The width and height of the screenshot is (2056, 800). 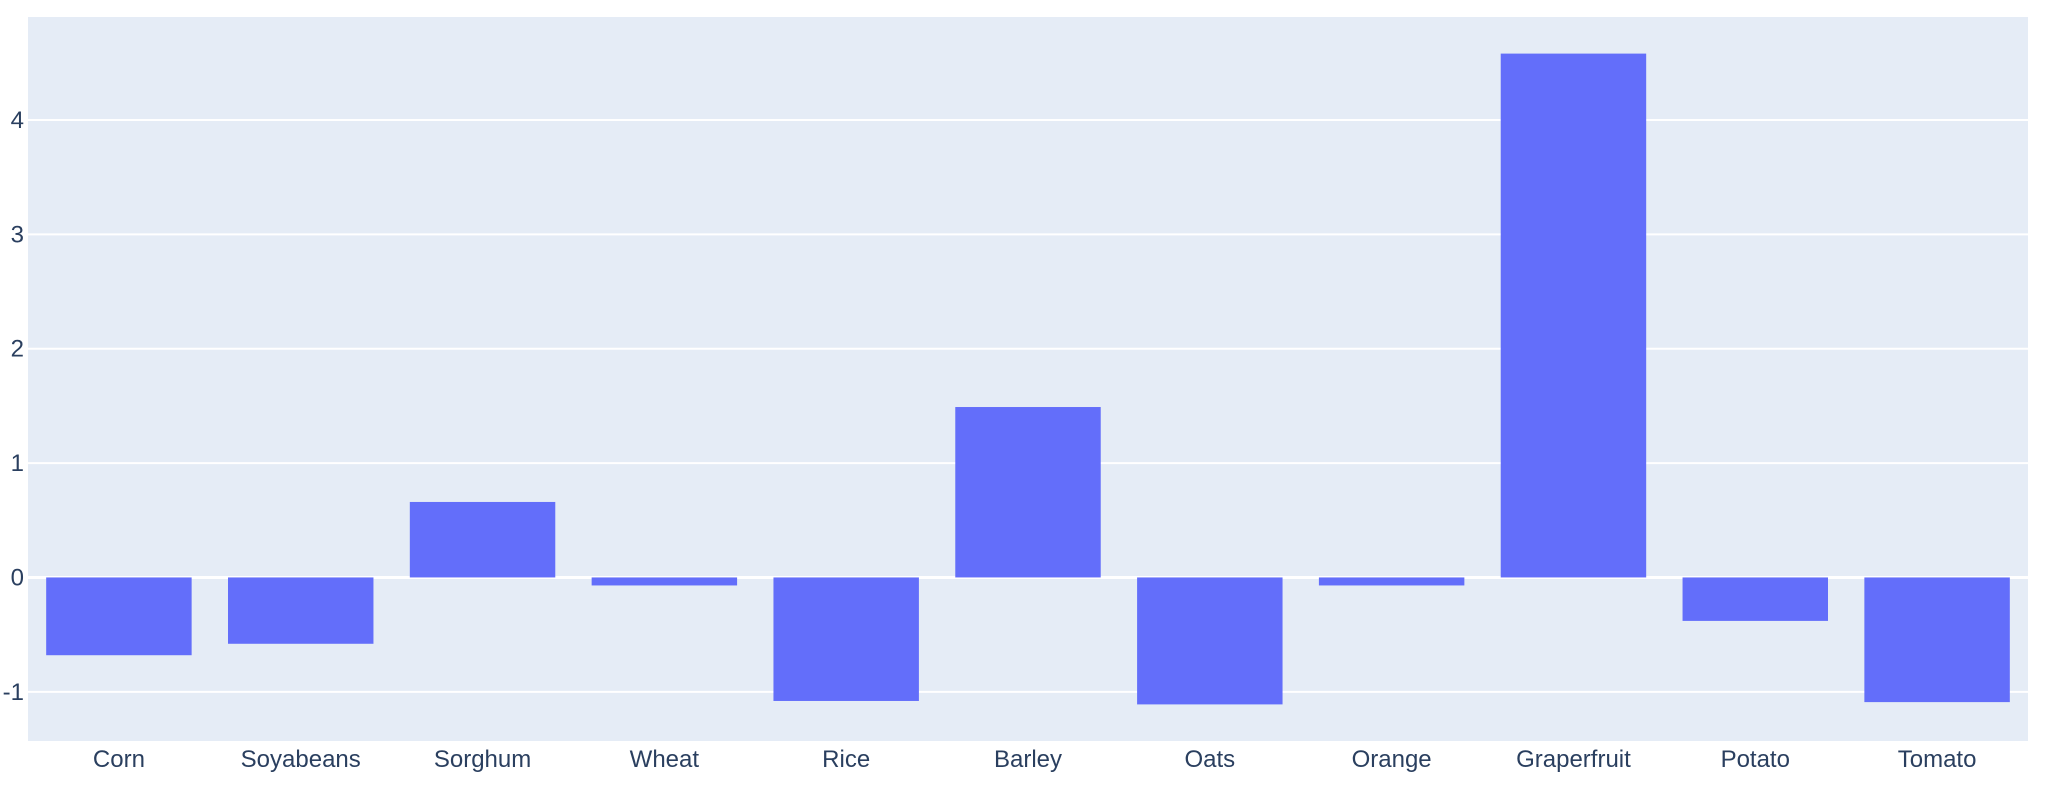 What do you see at coordinates (119, 759) in the screenshot?
I see `x-tick-label: Corn` at bounding box center [119, 759].